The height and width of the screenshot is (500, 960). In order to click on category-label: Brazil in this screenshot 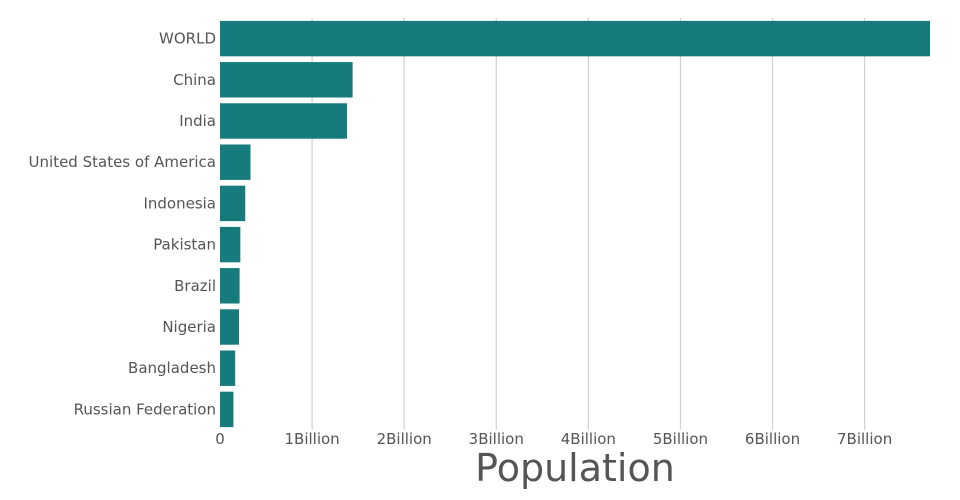, I will do `click(195, 286)`.